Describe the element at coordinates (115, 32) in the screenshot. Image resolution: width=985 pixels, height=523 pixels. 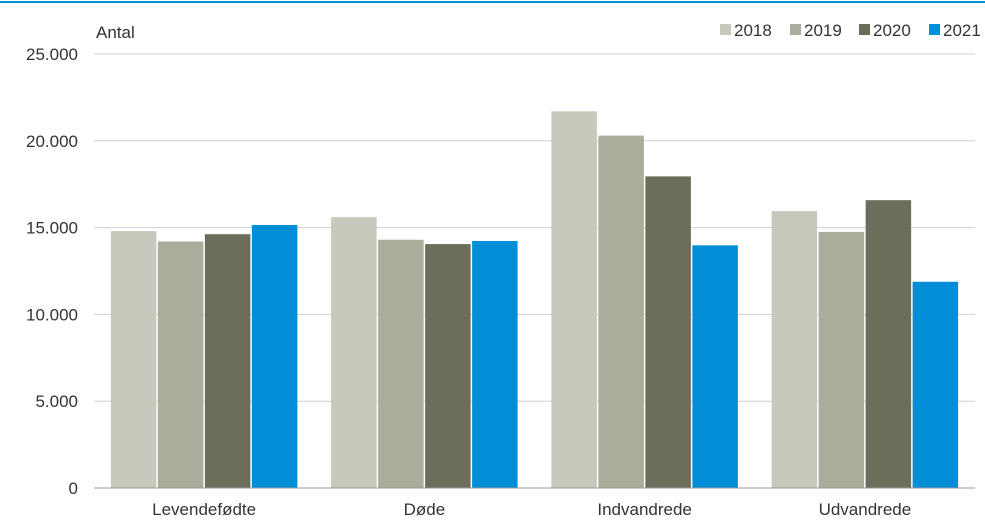
I see `y-axis-label: Antal` at that location.